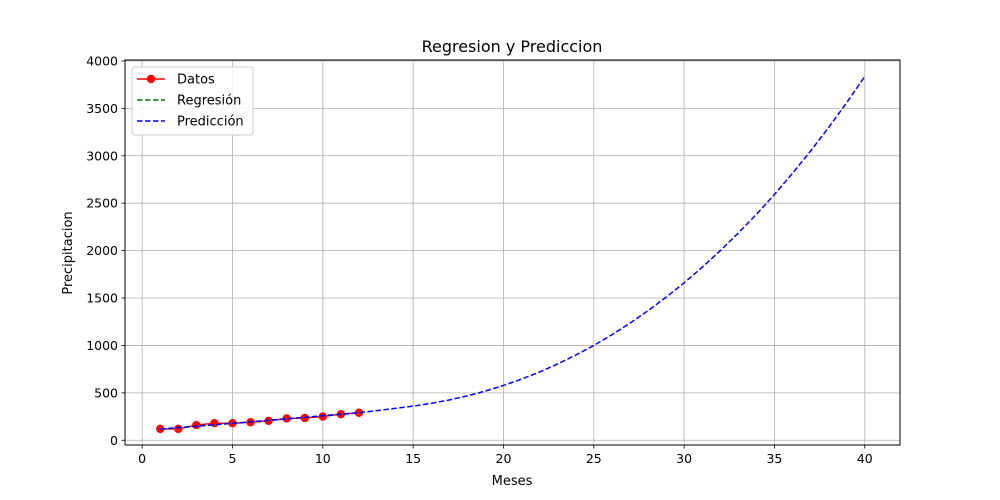 The width and height of the screenshot is (1000, 500). Describe the element at coordinates (102, 250) in the screenshot. I see `y-tick-label: 2000` at that location.